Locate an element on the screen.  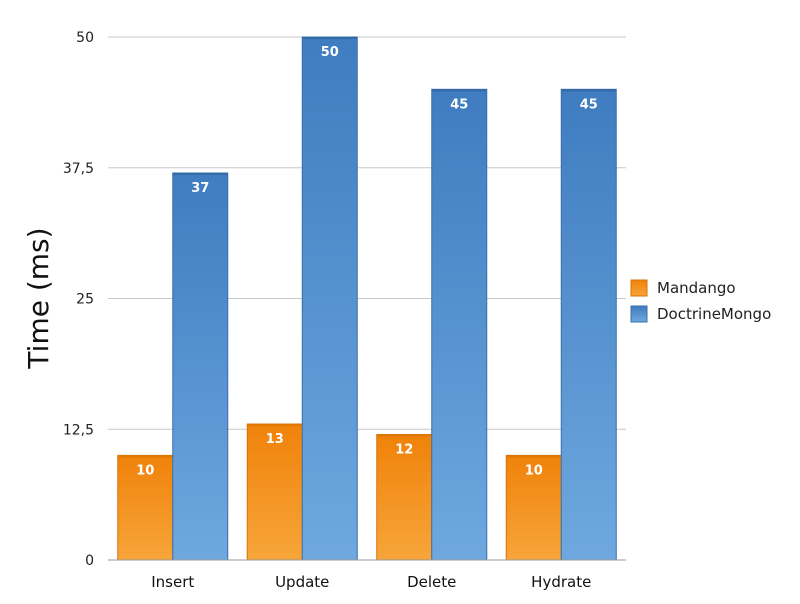
bar-mandango-delete is located at coordinates (404, 497).